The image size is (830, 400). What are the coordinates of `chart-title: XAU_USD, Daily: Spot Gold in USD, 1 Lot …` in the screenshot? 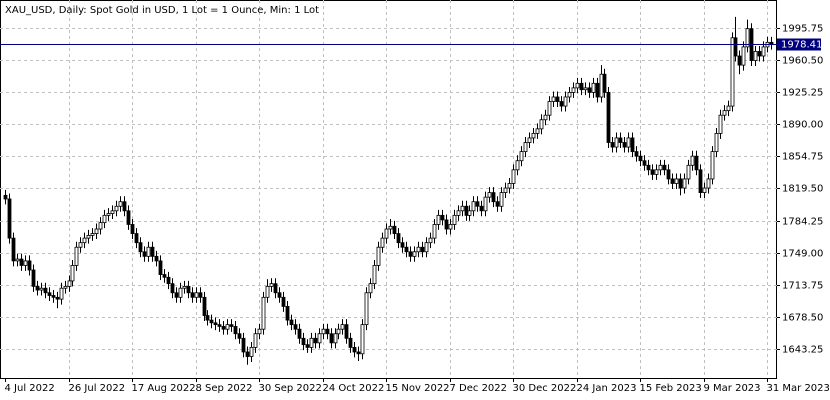 It's located at (162, 10).